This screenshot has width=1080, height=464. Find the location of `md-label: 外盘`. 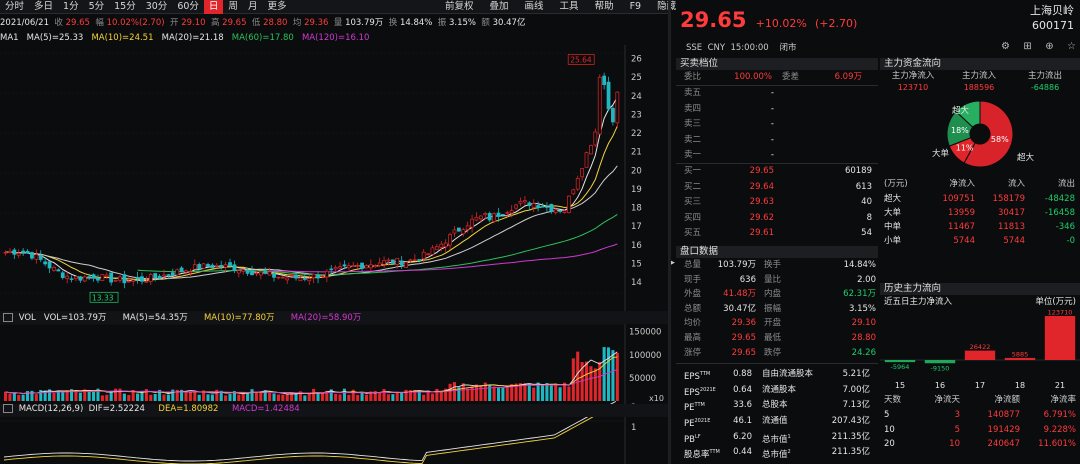

md-label: 外盘 is located at coordinates (693, 294).